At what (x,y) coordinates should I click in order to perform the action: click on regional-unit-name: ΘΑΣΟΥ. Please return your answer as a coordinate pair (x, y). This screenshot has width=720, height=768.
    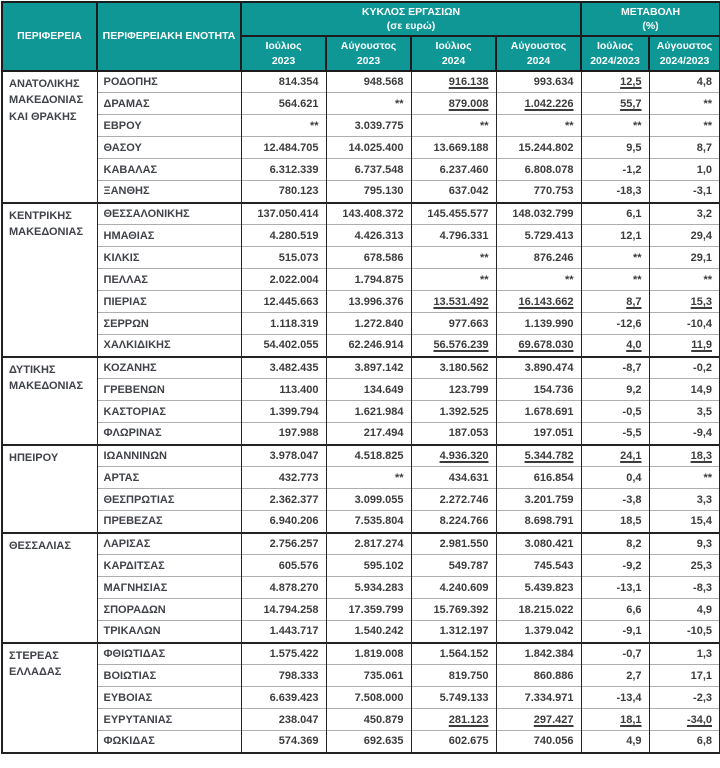
    Looking at the image, I should click on (169, 147).